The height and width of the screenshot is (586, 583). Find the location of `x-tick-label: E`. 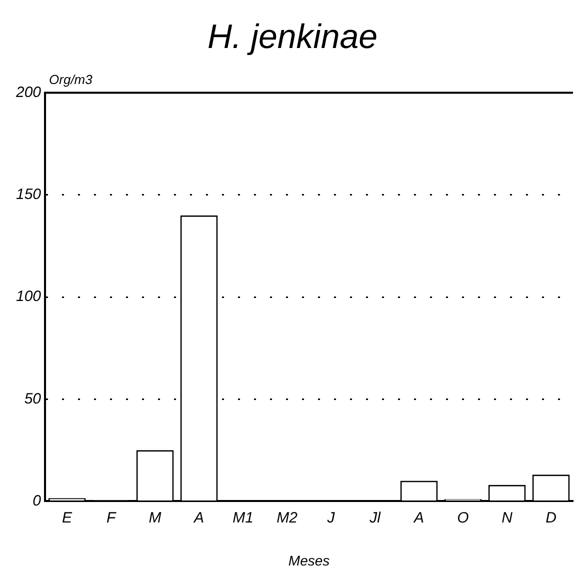

x-tick-label: E is located at coordinates (68, 517).